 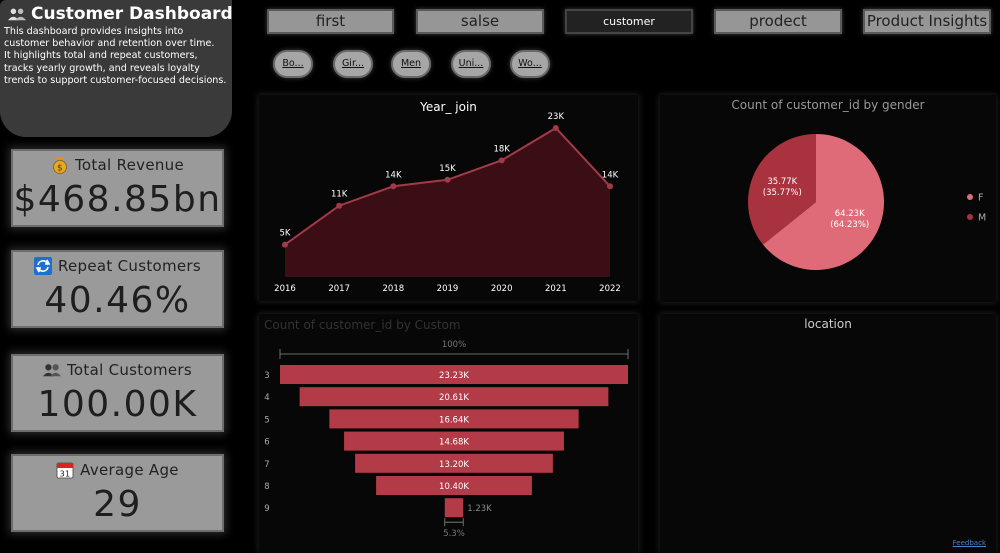 What do you see at coordinates (129, 470) in the screenshot?
I see `kpi-label: Average Age` at bounding box center [129, 470].